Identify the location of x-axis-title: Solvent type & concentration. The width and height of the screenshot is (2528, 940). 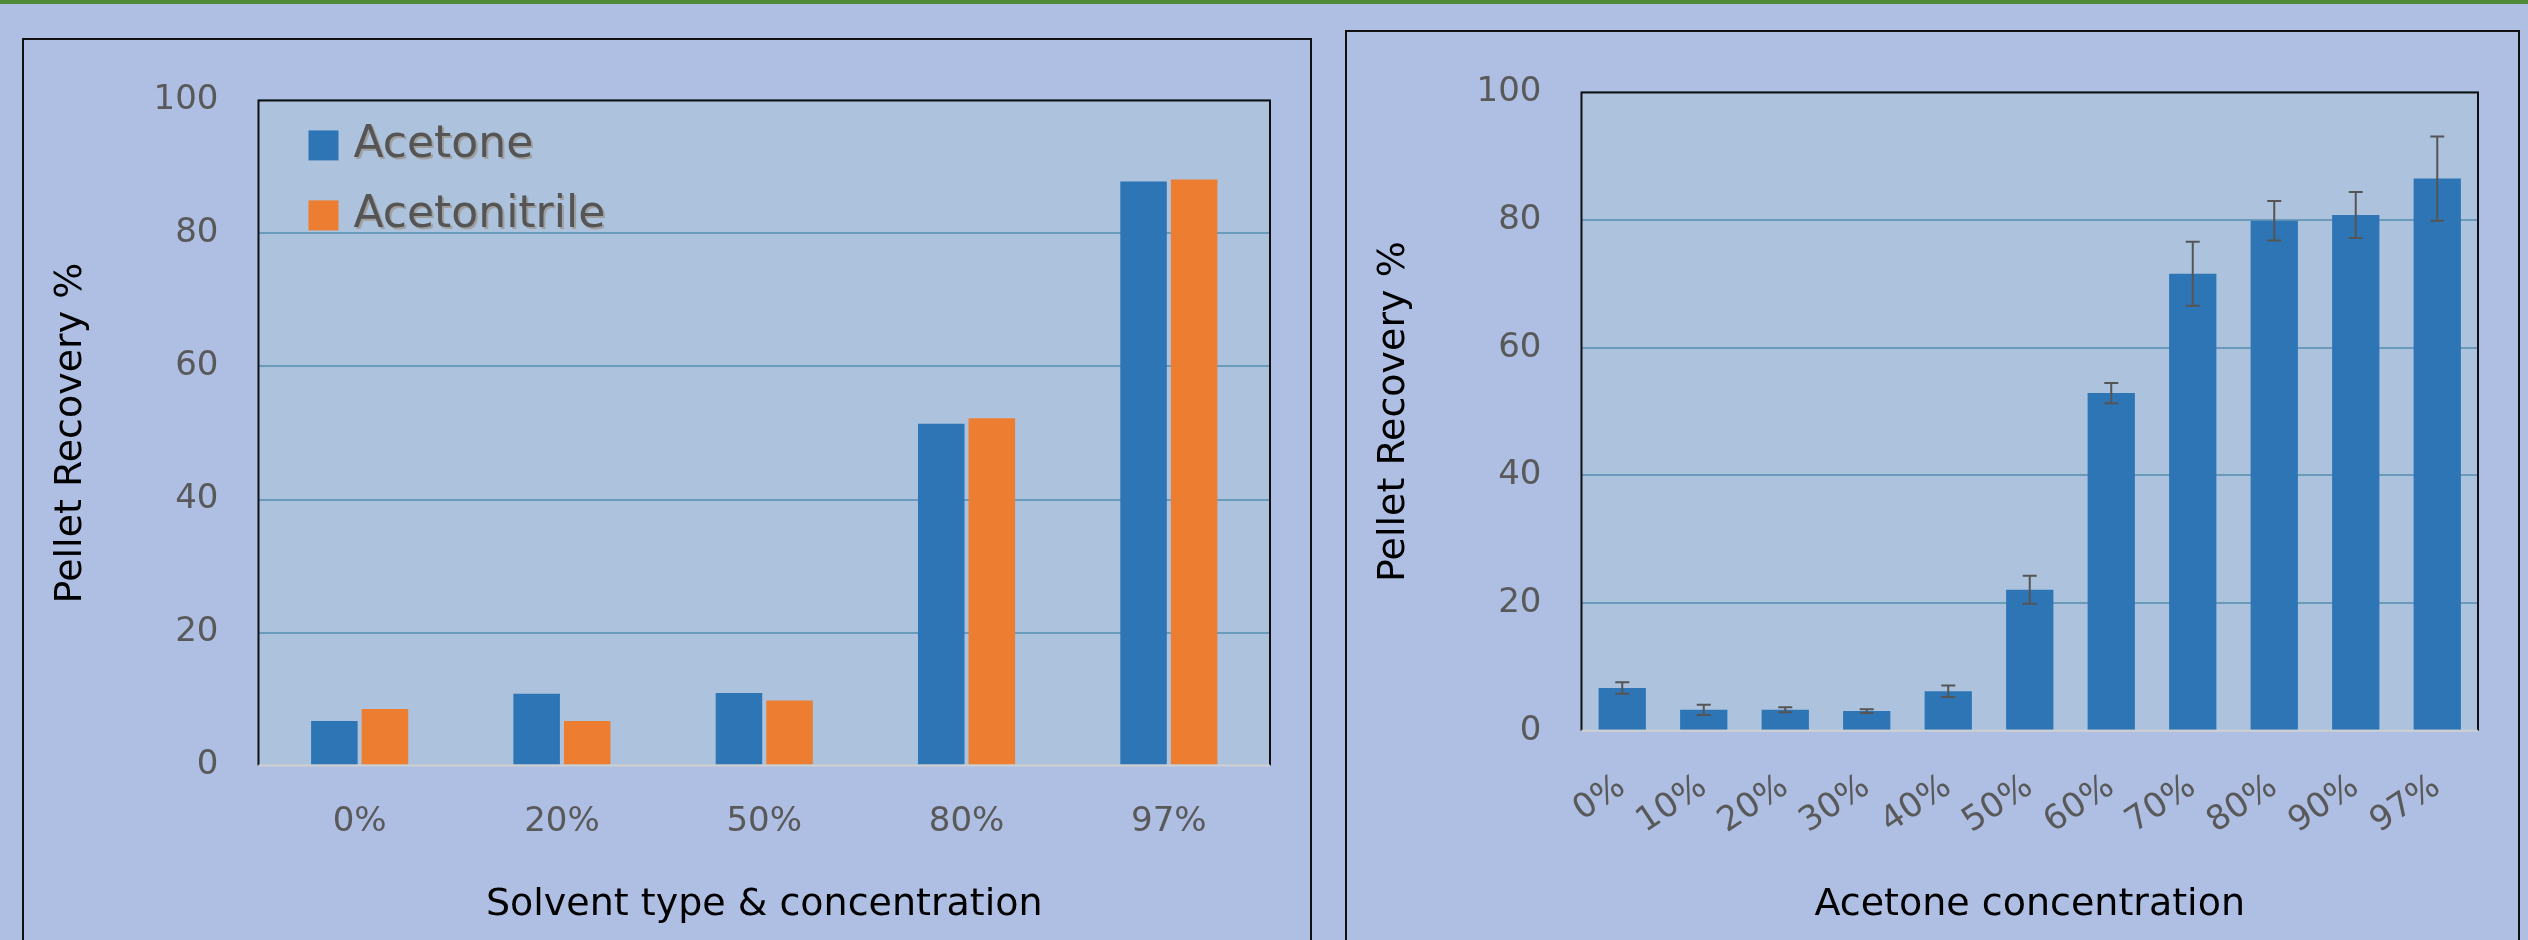
(764, 902).